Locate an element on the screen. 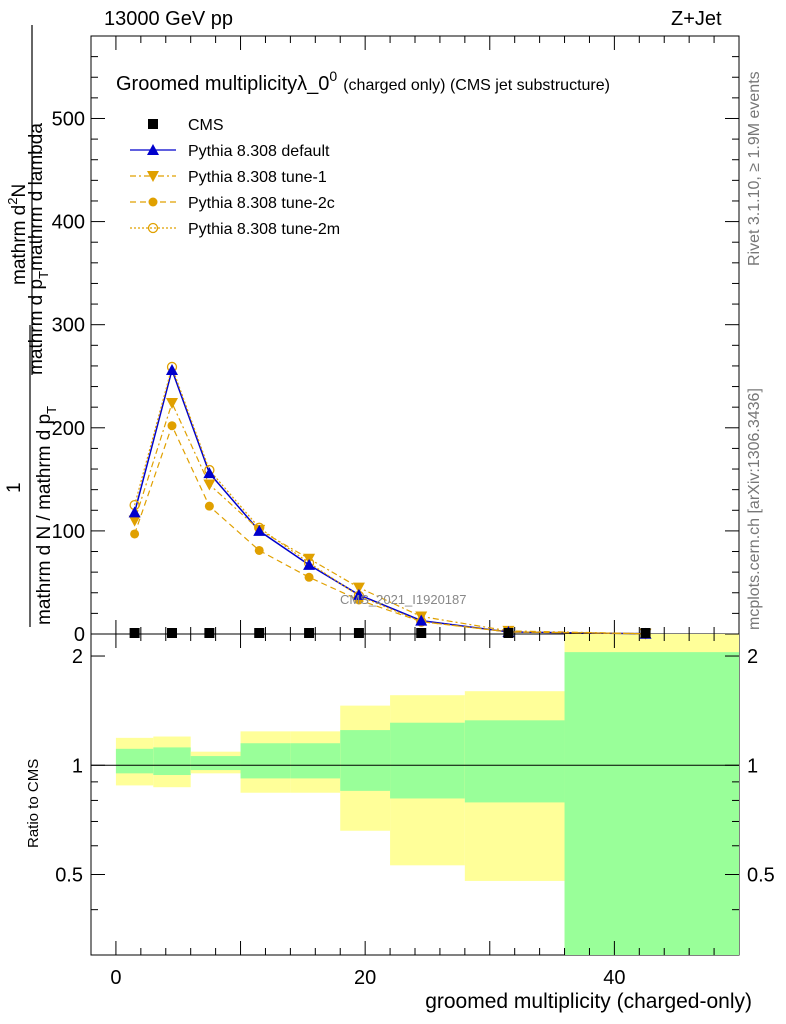 This screenshot has width=786, height=1024. ytick-label: 100 is located at coordinates (68, 532).